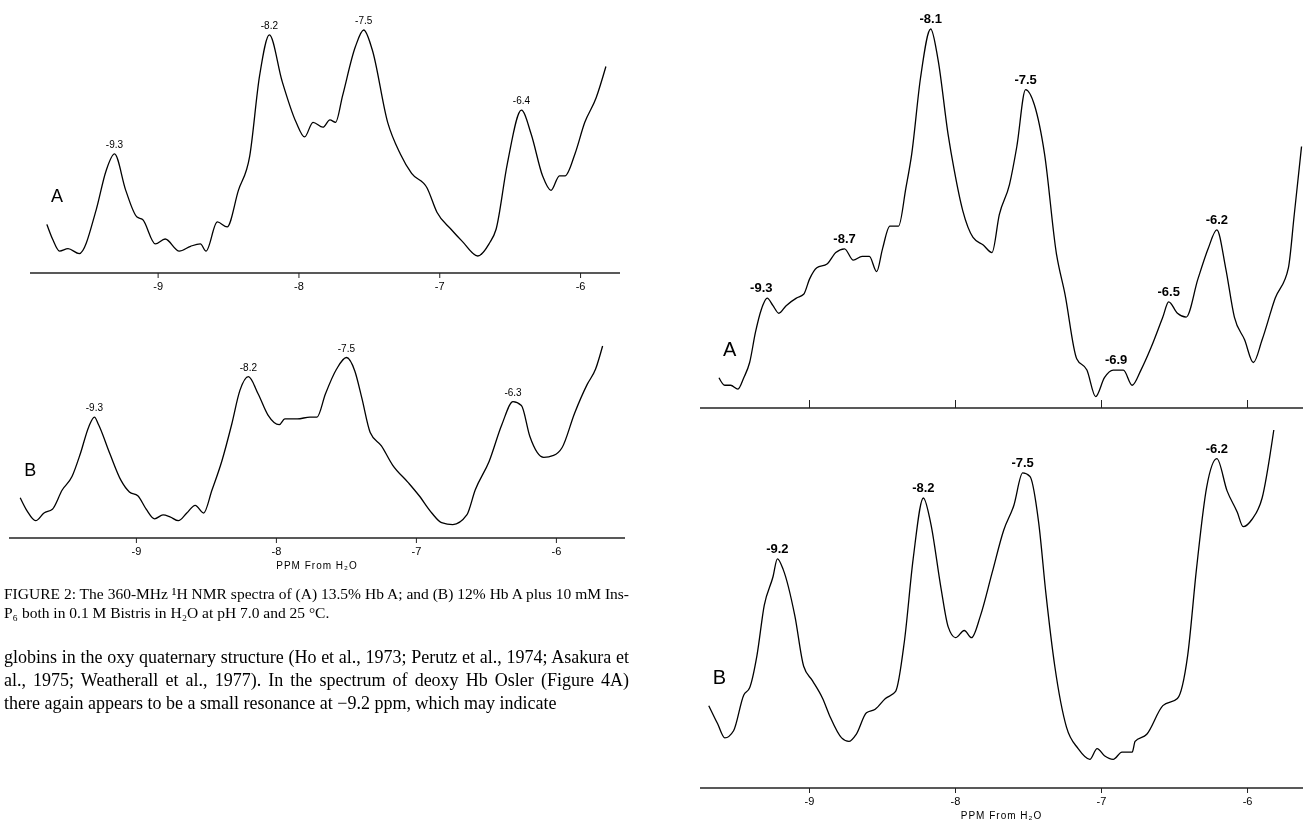  I want to click on annotation: -8.7, so click(844, 238).